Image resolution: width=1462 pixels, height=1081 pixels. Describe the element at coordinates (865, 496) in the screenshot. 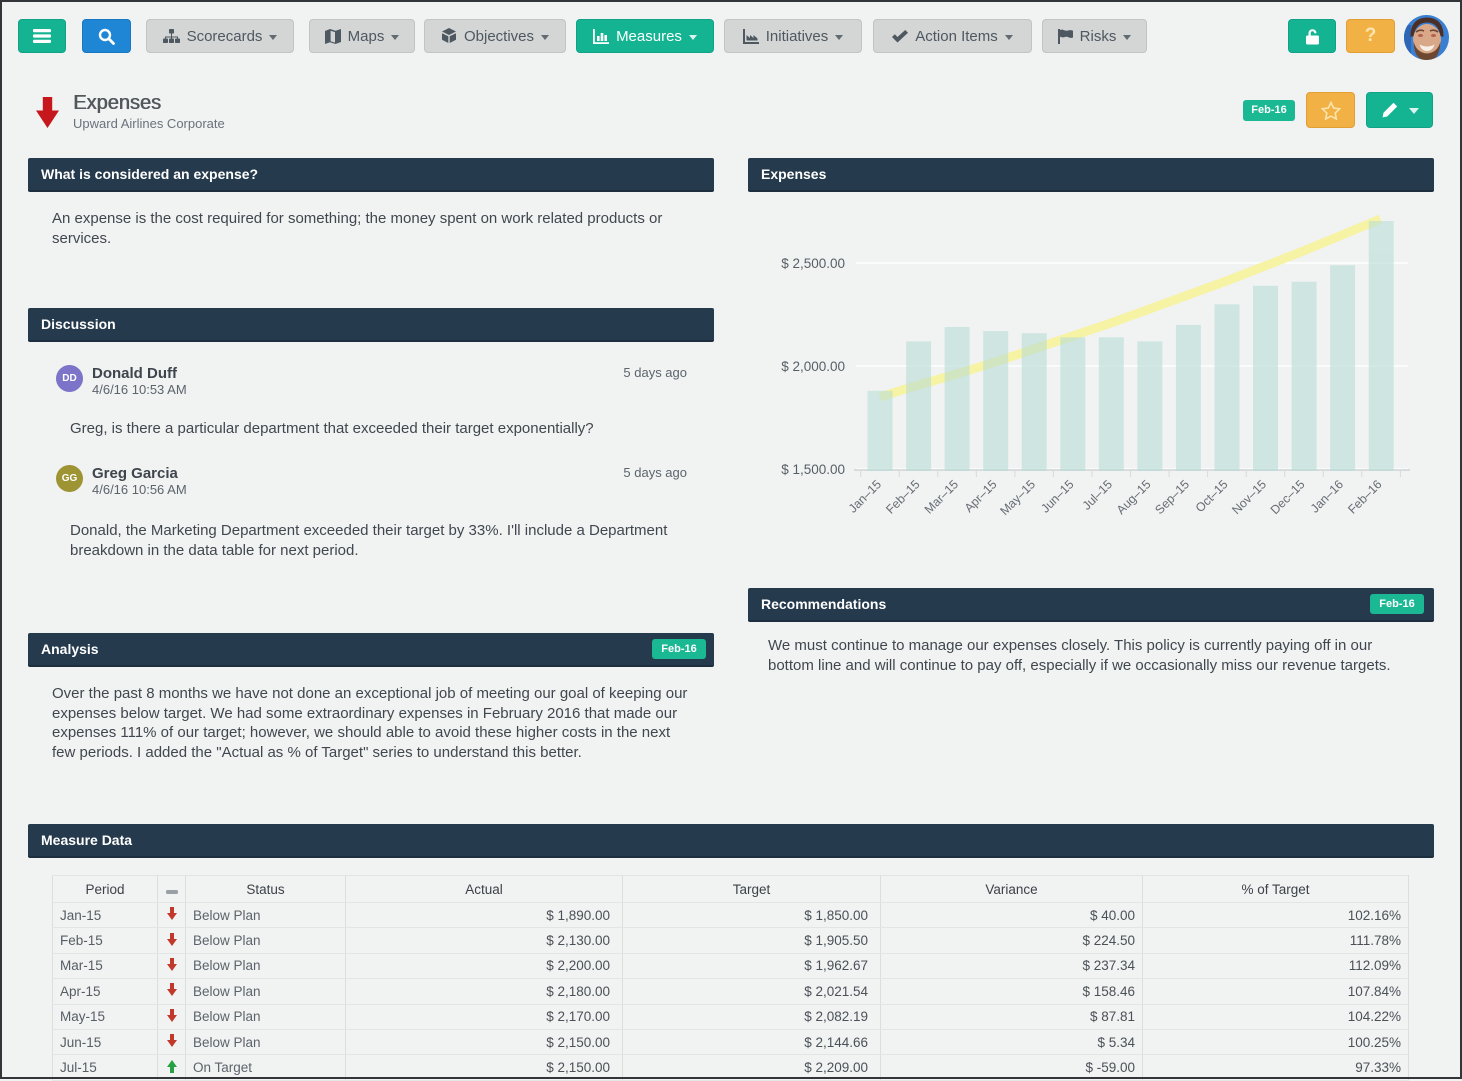

I see `svg-text: Jan–15` at that location.